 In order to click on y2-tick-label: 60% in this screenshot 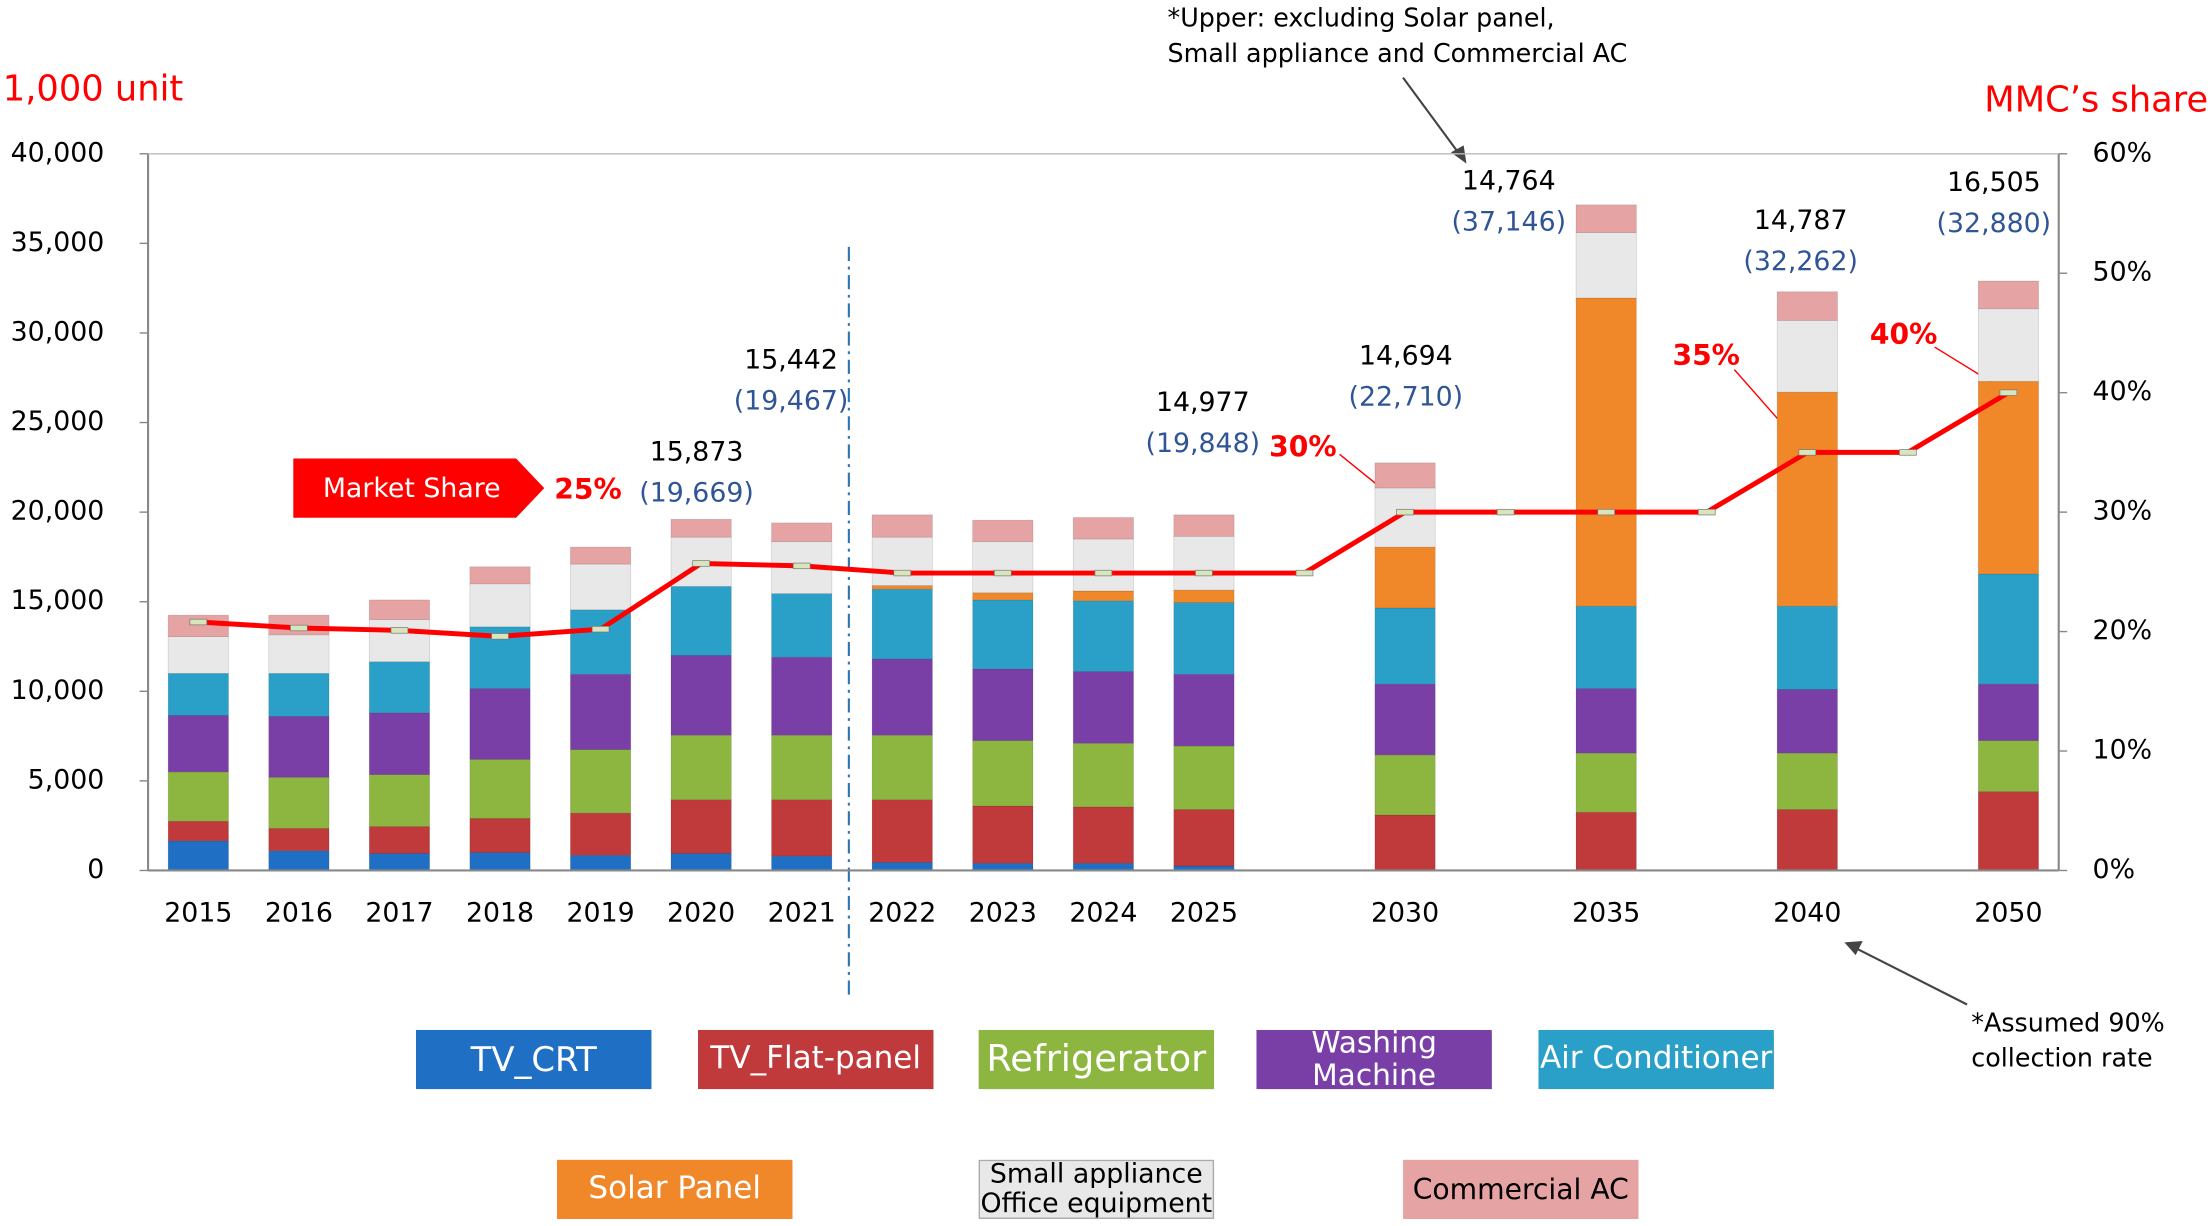, I will do `click(2123, 152)`.